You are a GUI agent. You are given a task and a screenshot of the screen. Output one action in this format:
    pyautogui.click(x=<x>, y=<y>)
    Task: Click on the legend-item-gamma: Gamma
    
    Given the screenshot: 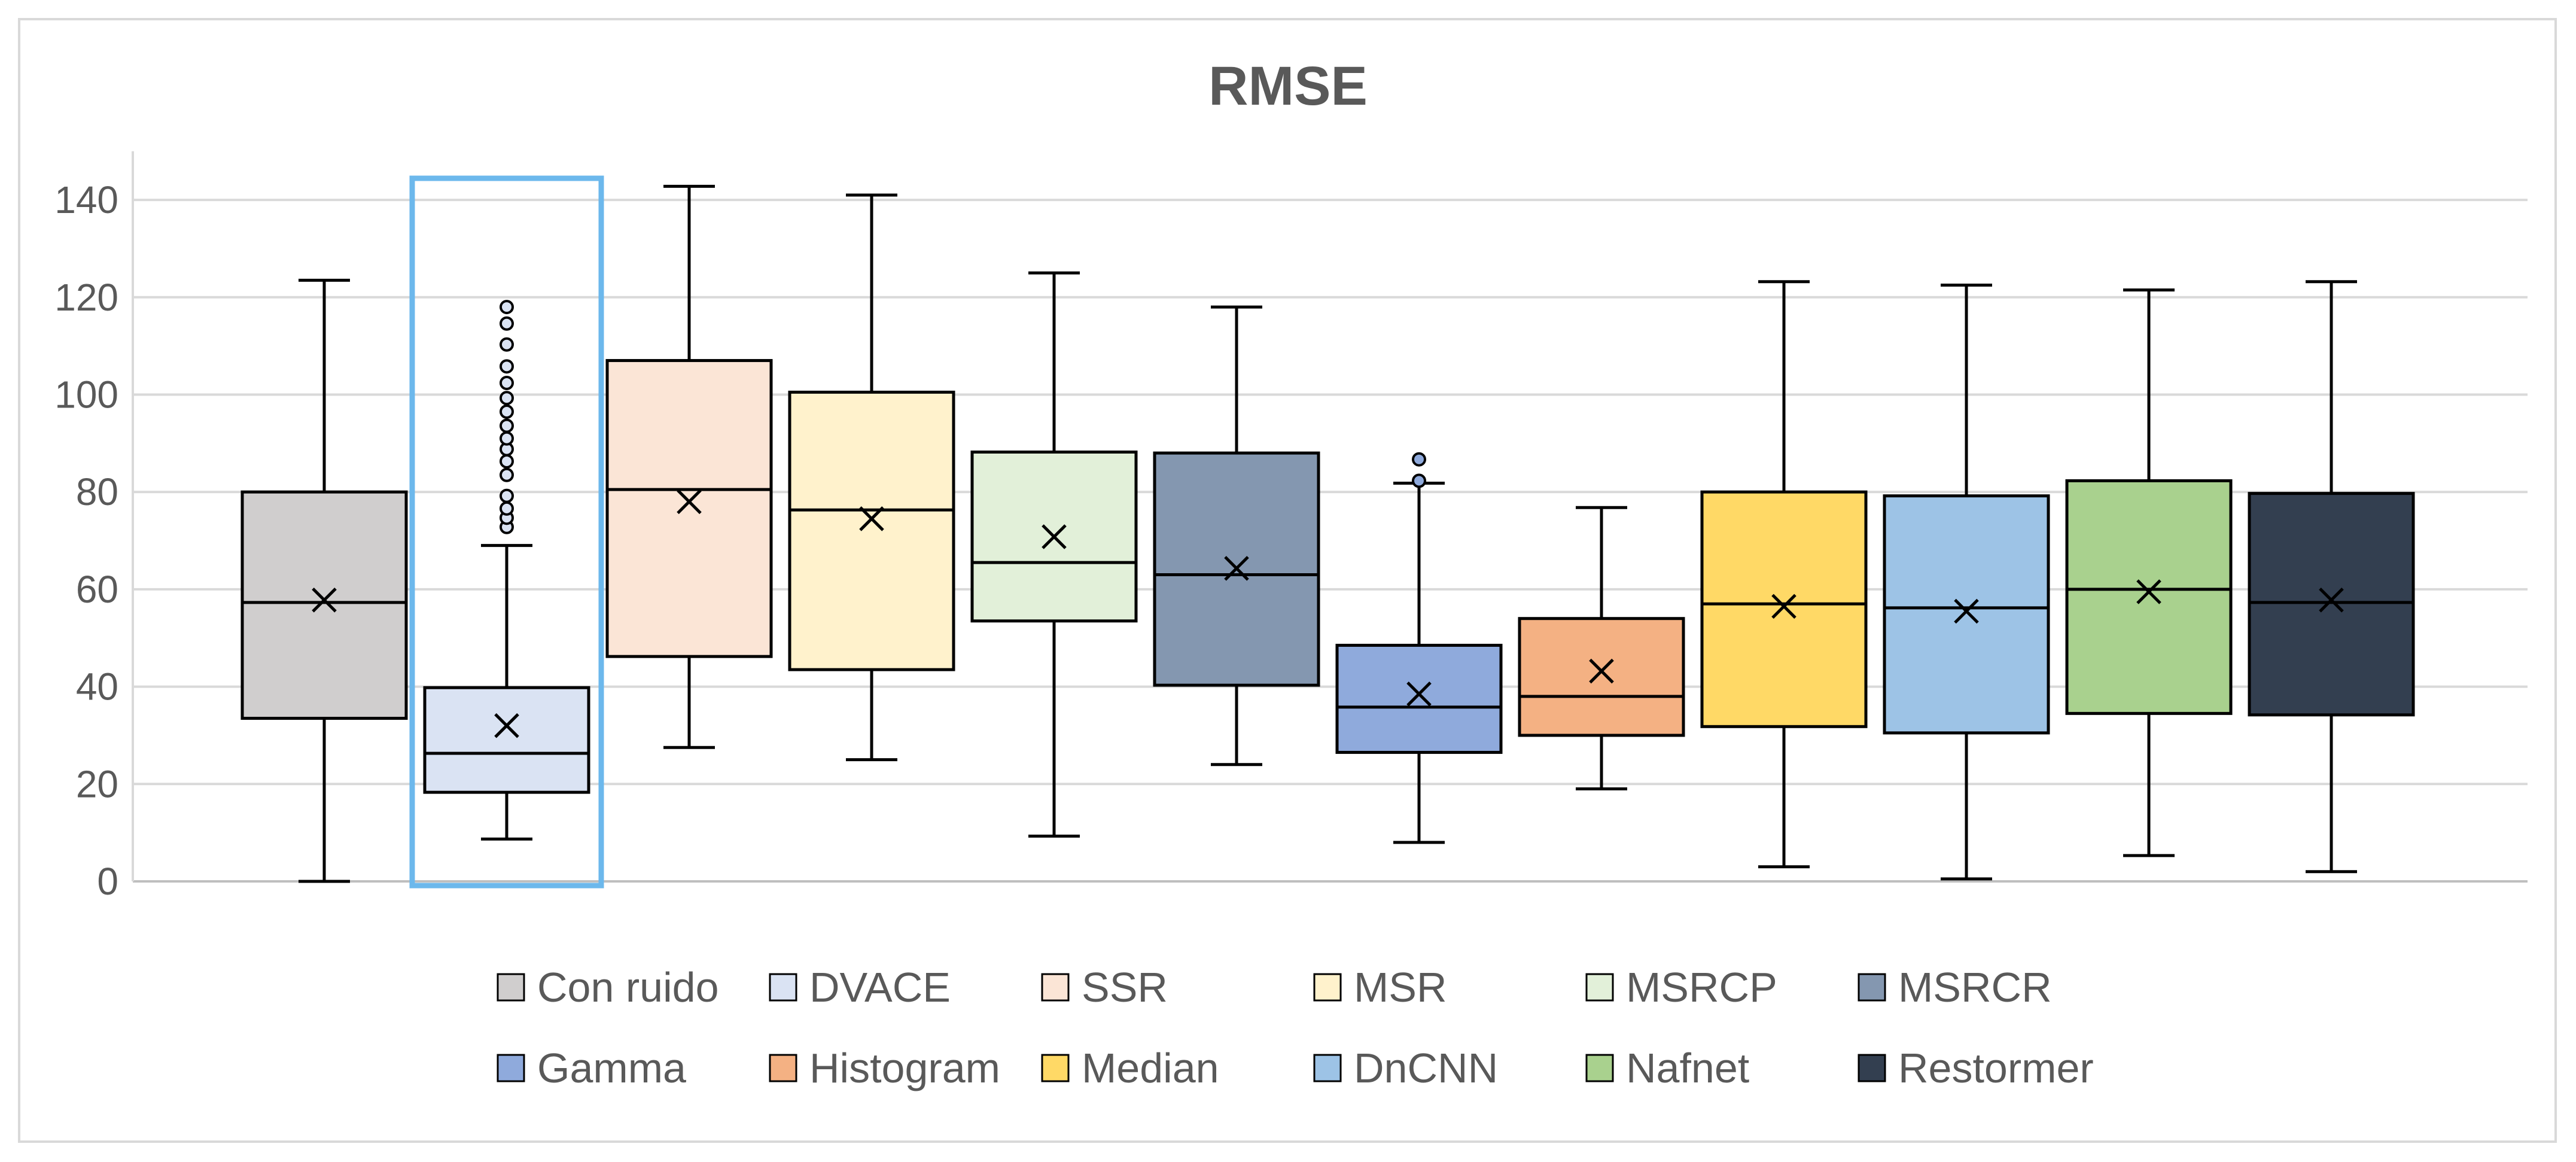 What is the action you would take?
    pyautogui.click(x=591, y=1068)
    